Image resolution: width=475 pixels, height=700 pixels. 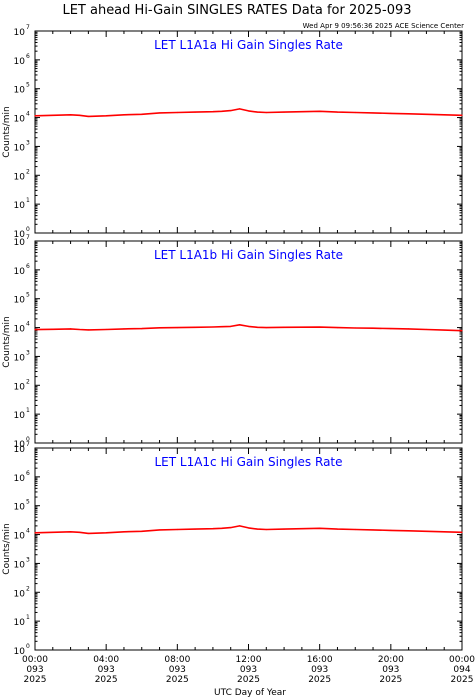 What do you see at coordinates (28, 27) in the screenshot?
I see `y-tick-exponent: 7` at bounding box center [28, 27].